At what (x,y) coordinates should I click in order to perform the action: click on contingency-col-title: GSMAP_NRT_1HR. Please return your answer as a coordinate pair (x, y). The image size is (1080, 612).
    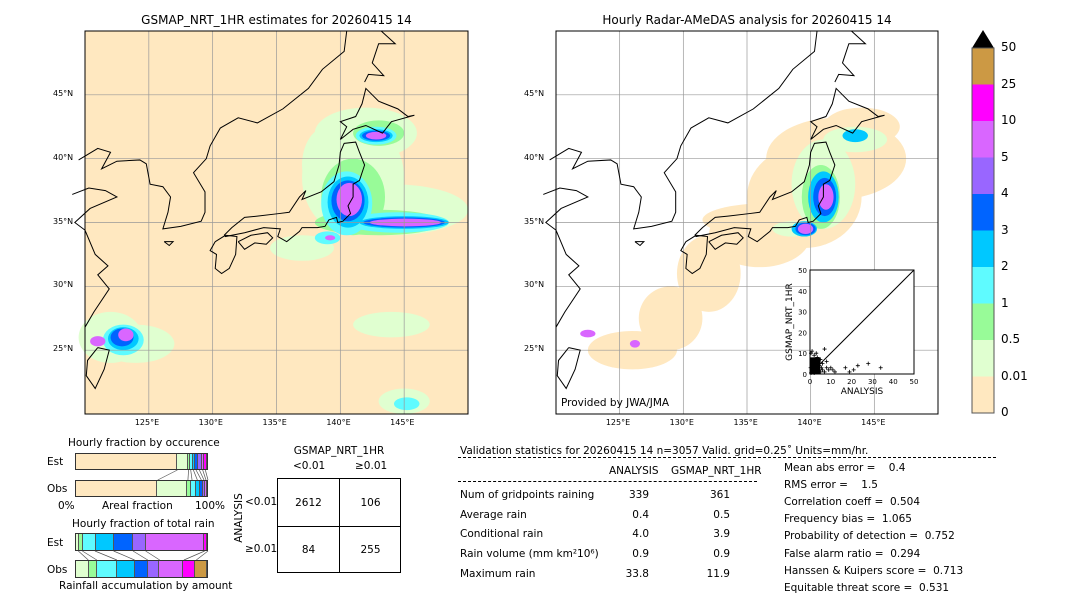
    Looking at the image, I should click on (339, 451).